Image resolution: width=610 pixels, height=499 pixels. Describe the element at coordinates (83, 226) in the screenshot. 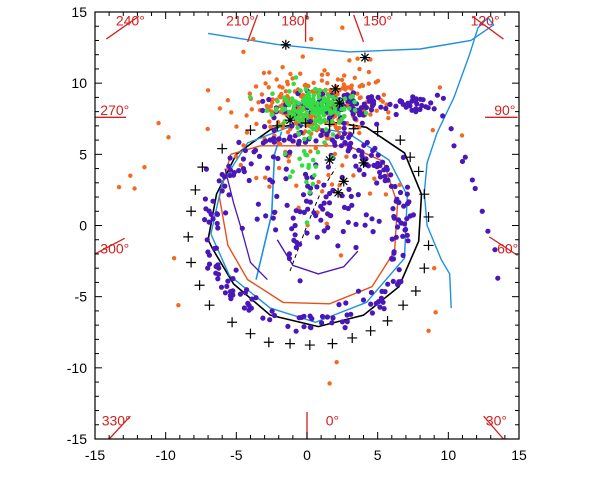

I see `y-tick-label: 0` at that location.